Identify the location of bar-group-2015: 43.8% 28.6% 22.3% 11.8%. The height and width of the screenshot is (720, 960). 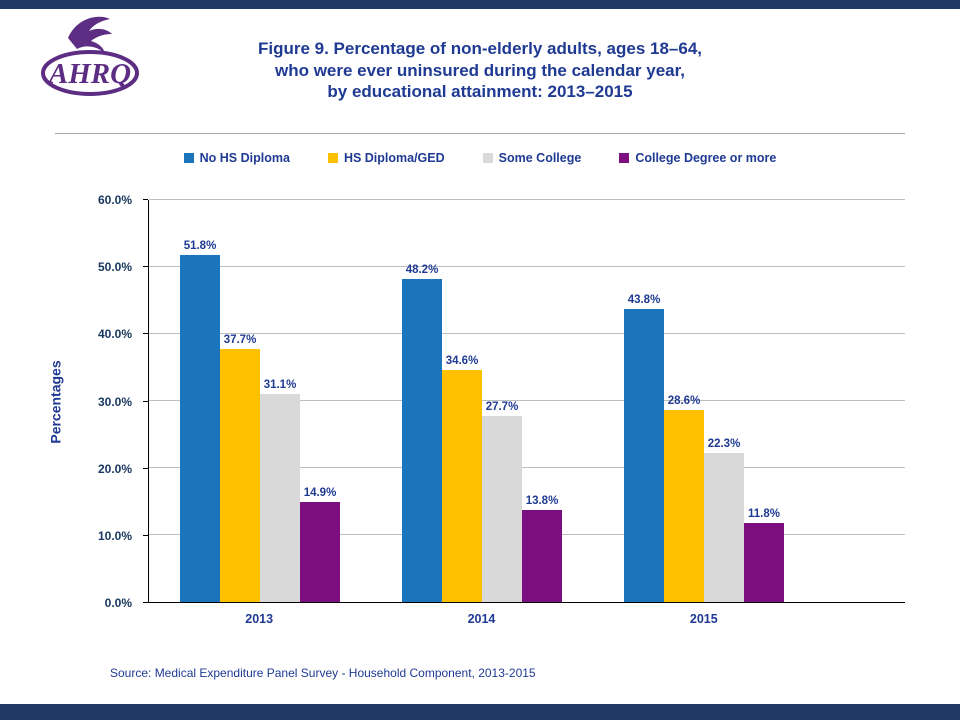
(704, 401).